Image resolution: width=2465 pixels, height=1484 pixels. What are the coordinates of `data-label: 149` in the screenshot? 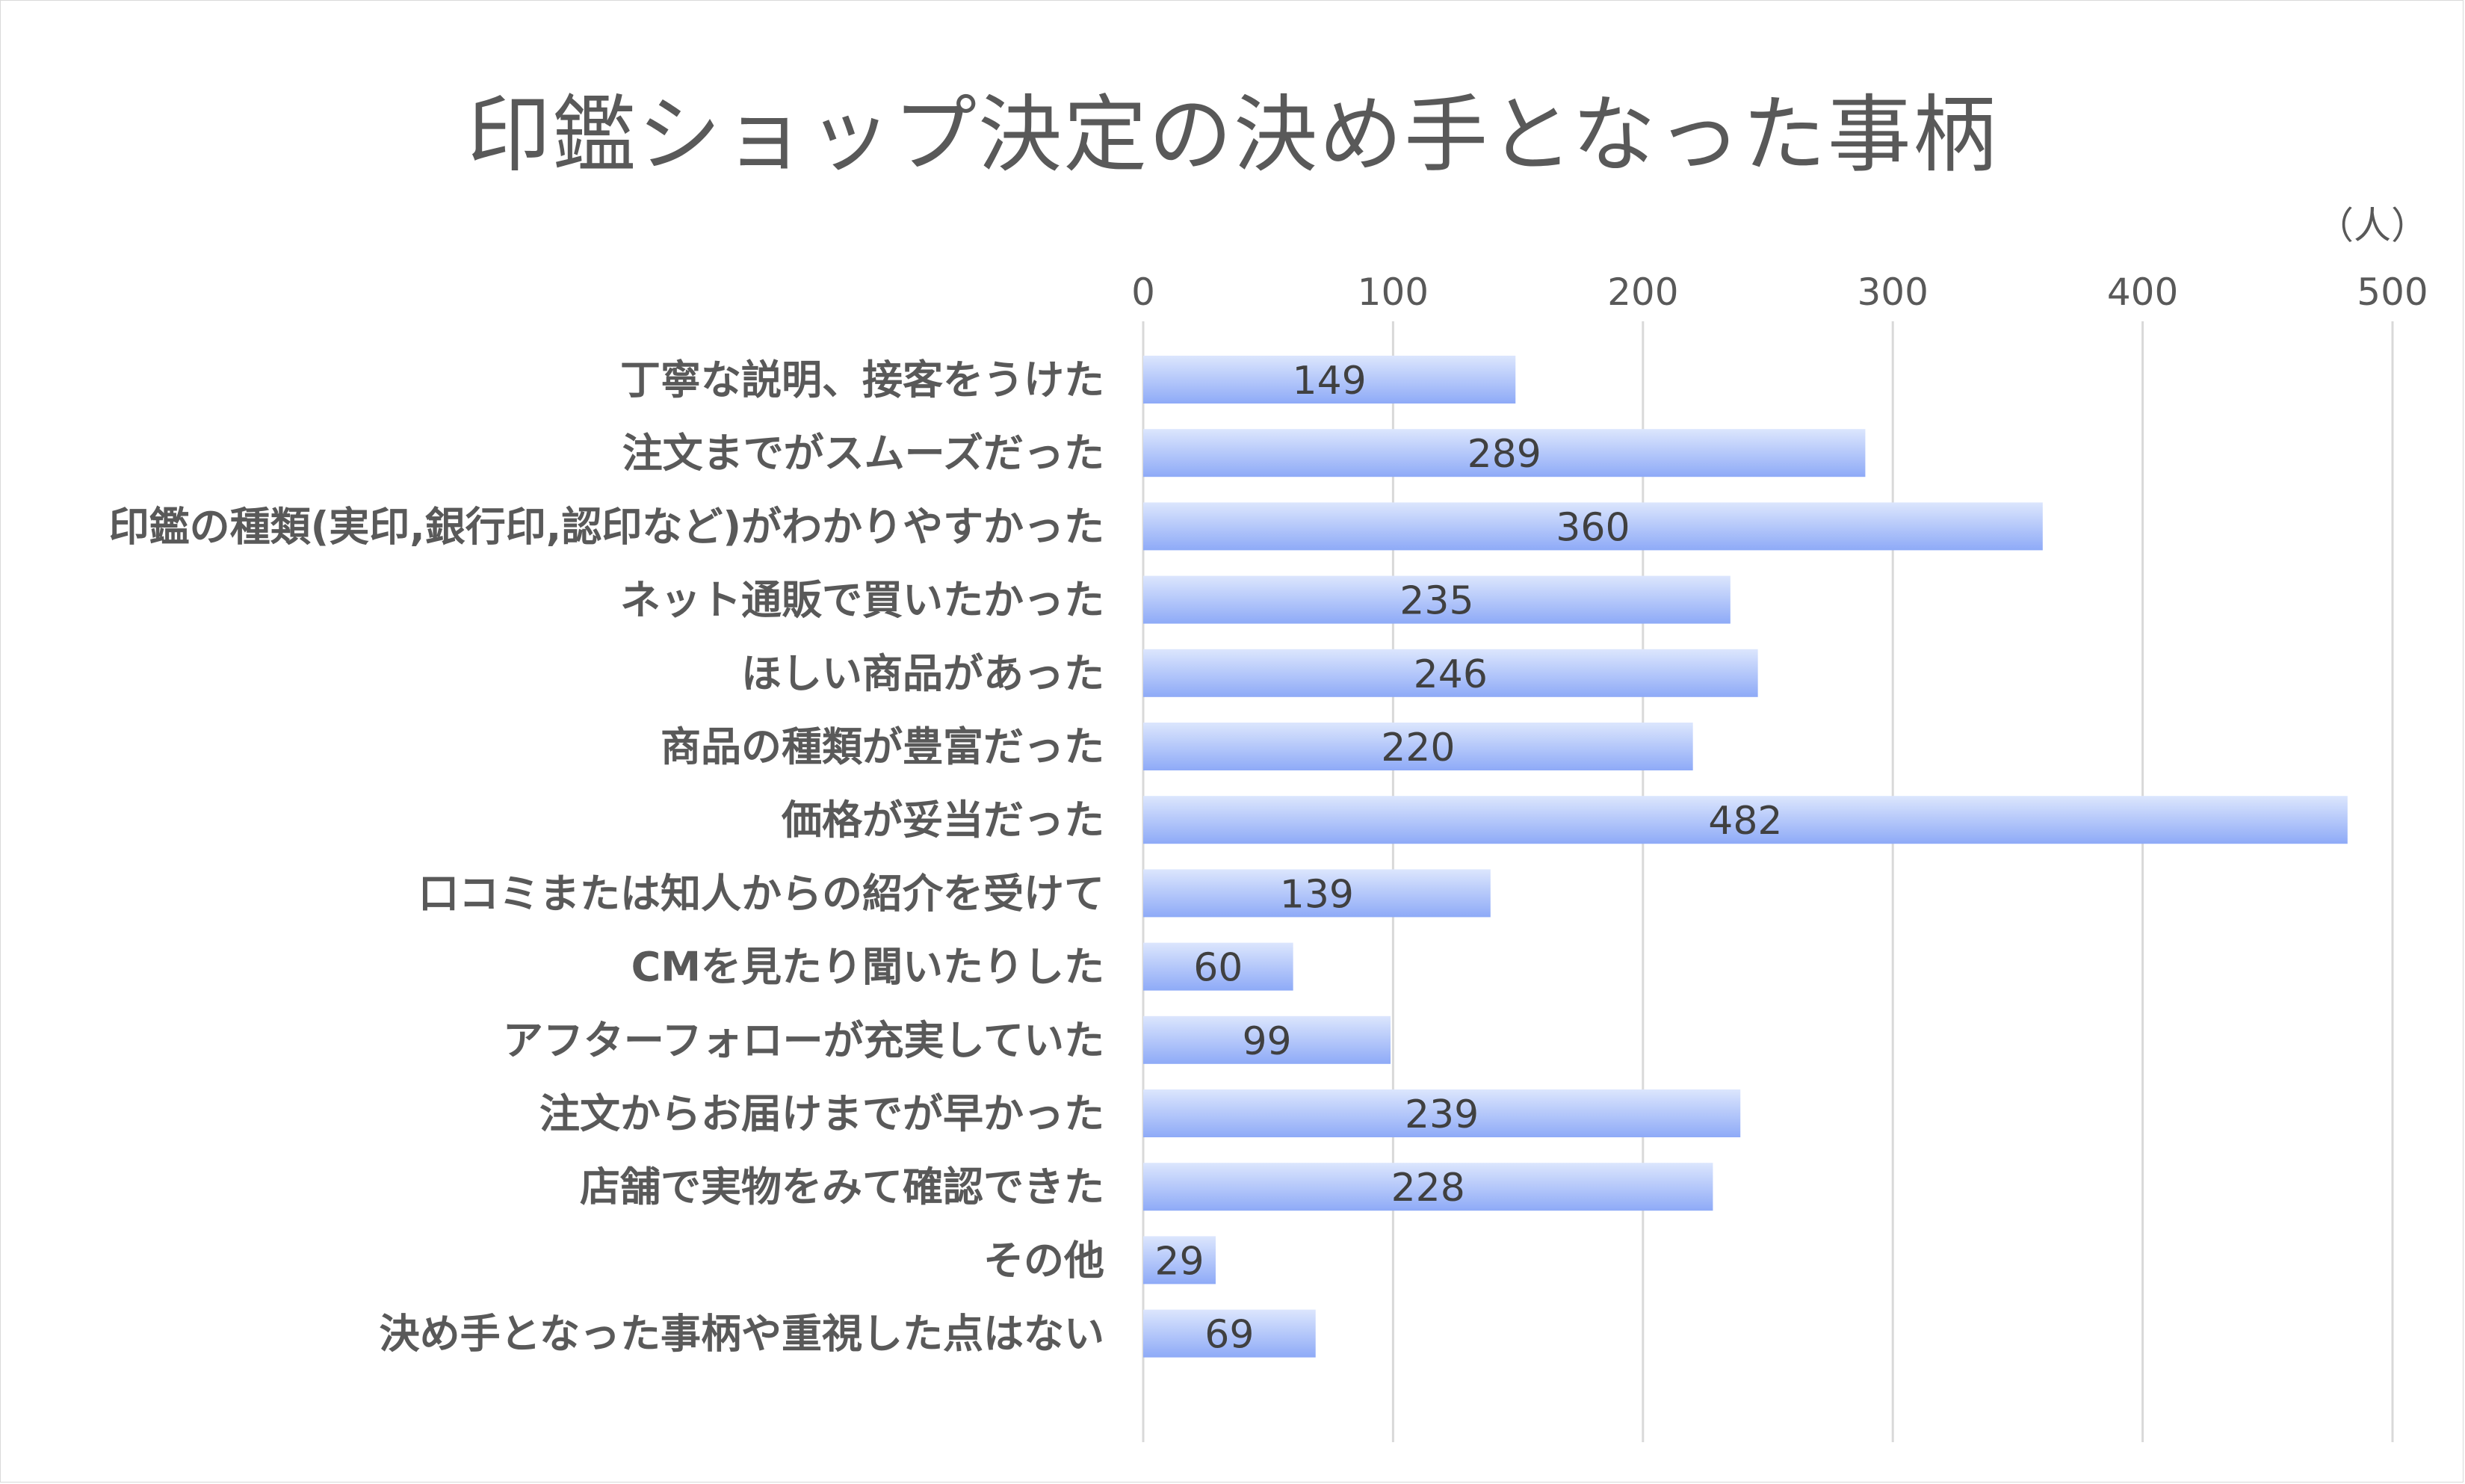 It's located at (1329, 382).